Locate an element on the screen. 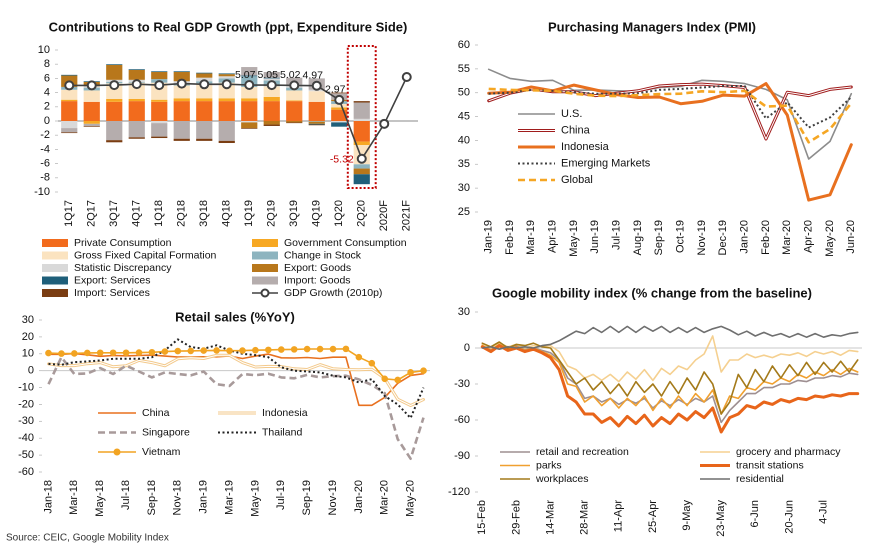 The height and width of the screenshot is (548, 870). data-label: 4.97 is located at coordinates (313, 75).